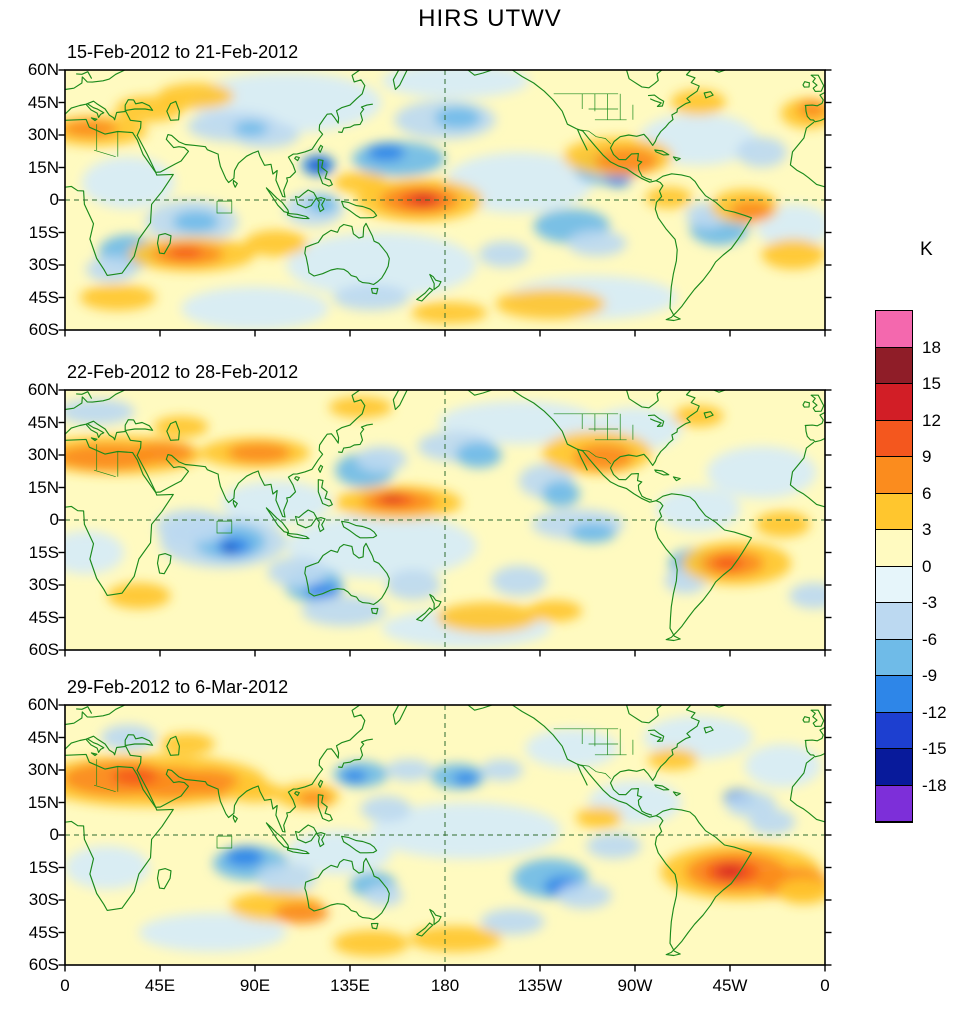 The width and height of the screenshot is (980, 1014). I want to click on lat-tick-label: 15S, so click(43, 232).